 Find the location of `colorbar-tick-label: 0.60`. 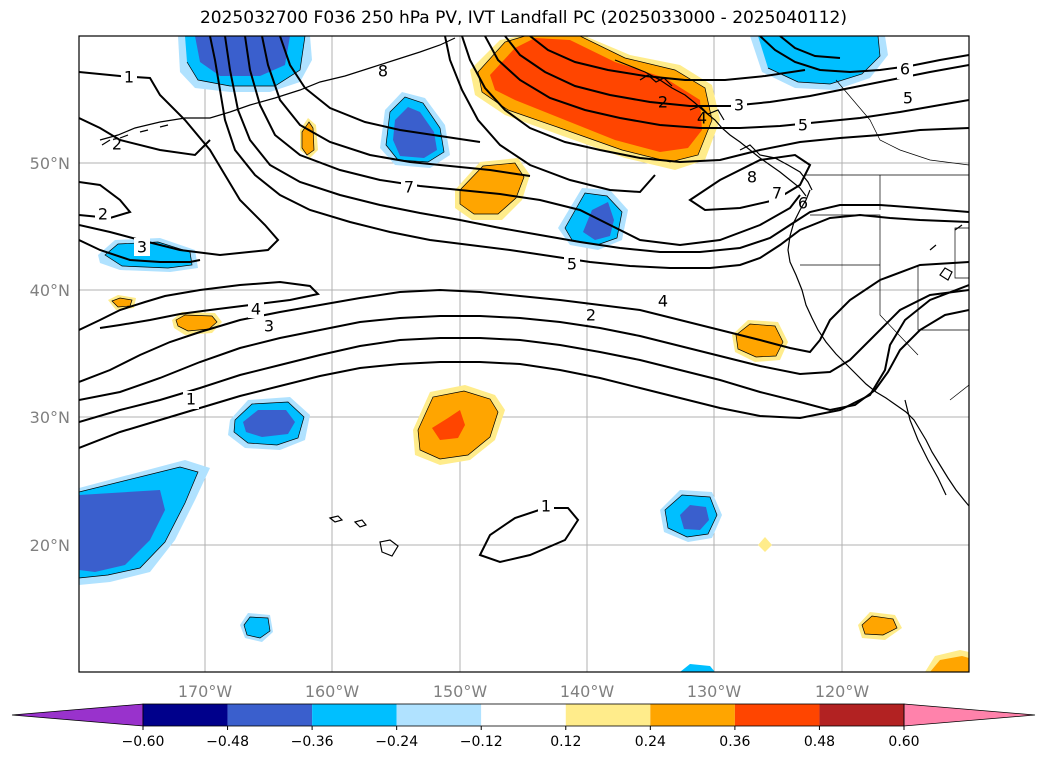

colorbar-tick-label: 0.60 is located at coordinates (903, 742).